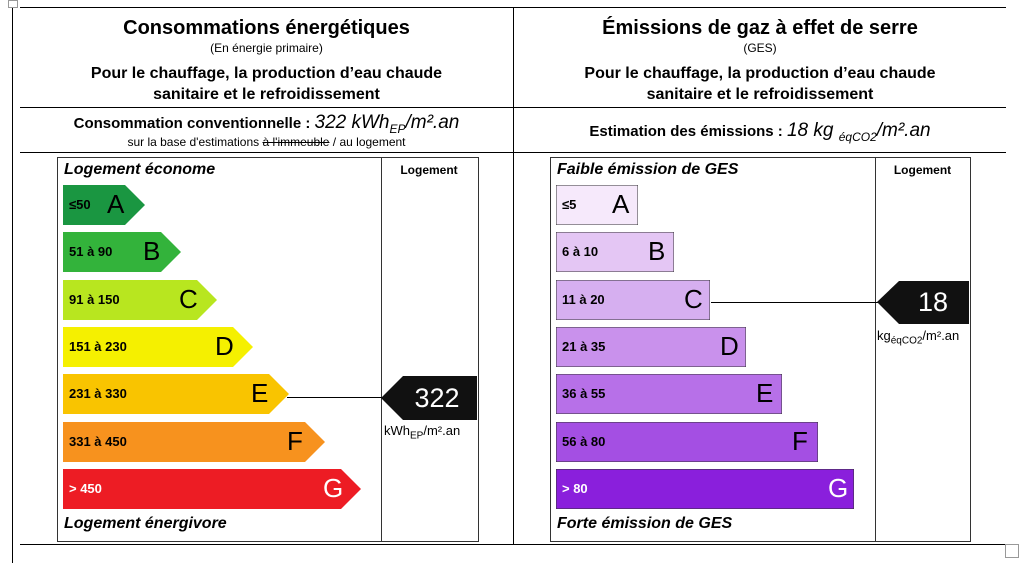  I want to click on energy-column-header: Logement, so click(429, 170).